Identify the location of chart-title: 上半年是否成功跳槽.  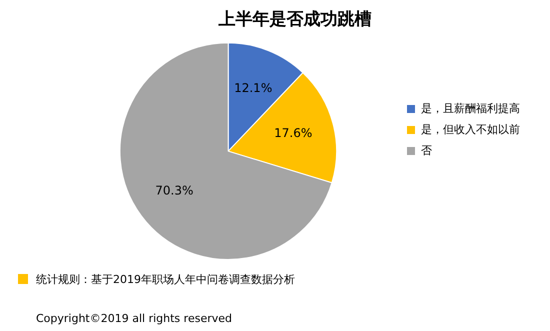
(295, 20).